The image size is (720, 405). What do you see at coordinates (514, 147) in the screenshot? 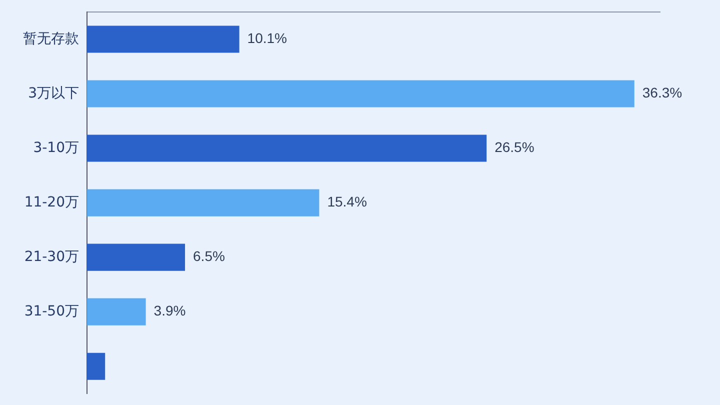
I see `data-label: 26.5%` at bounding box center [514, 147].